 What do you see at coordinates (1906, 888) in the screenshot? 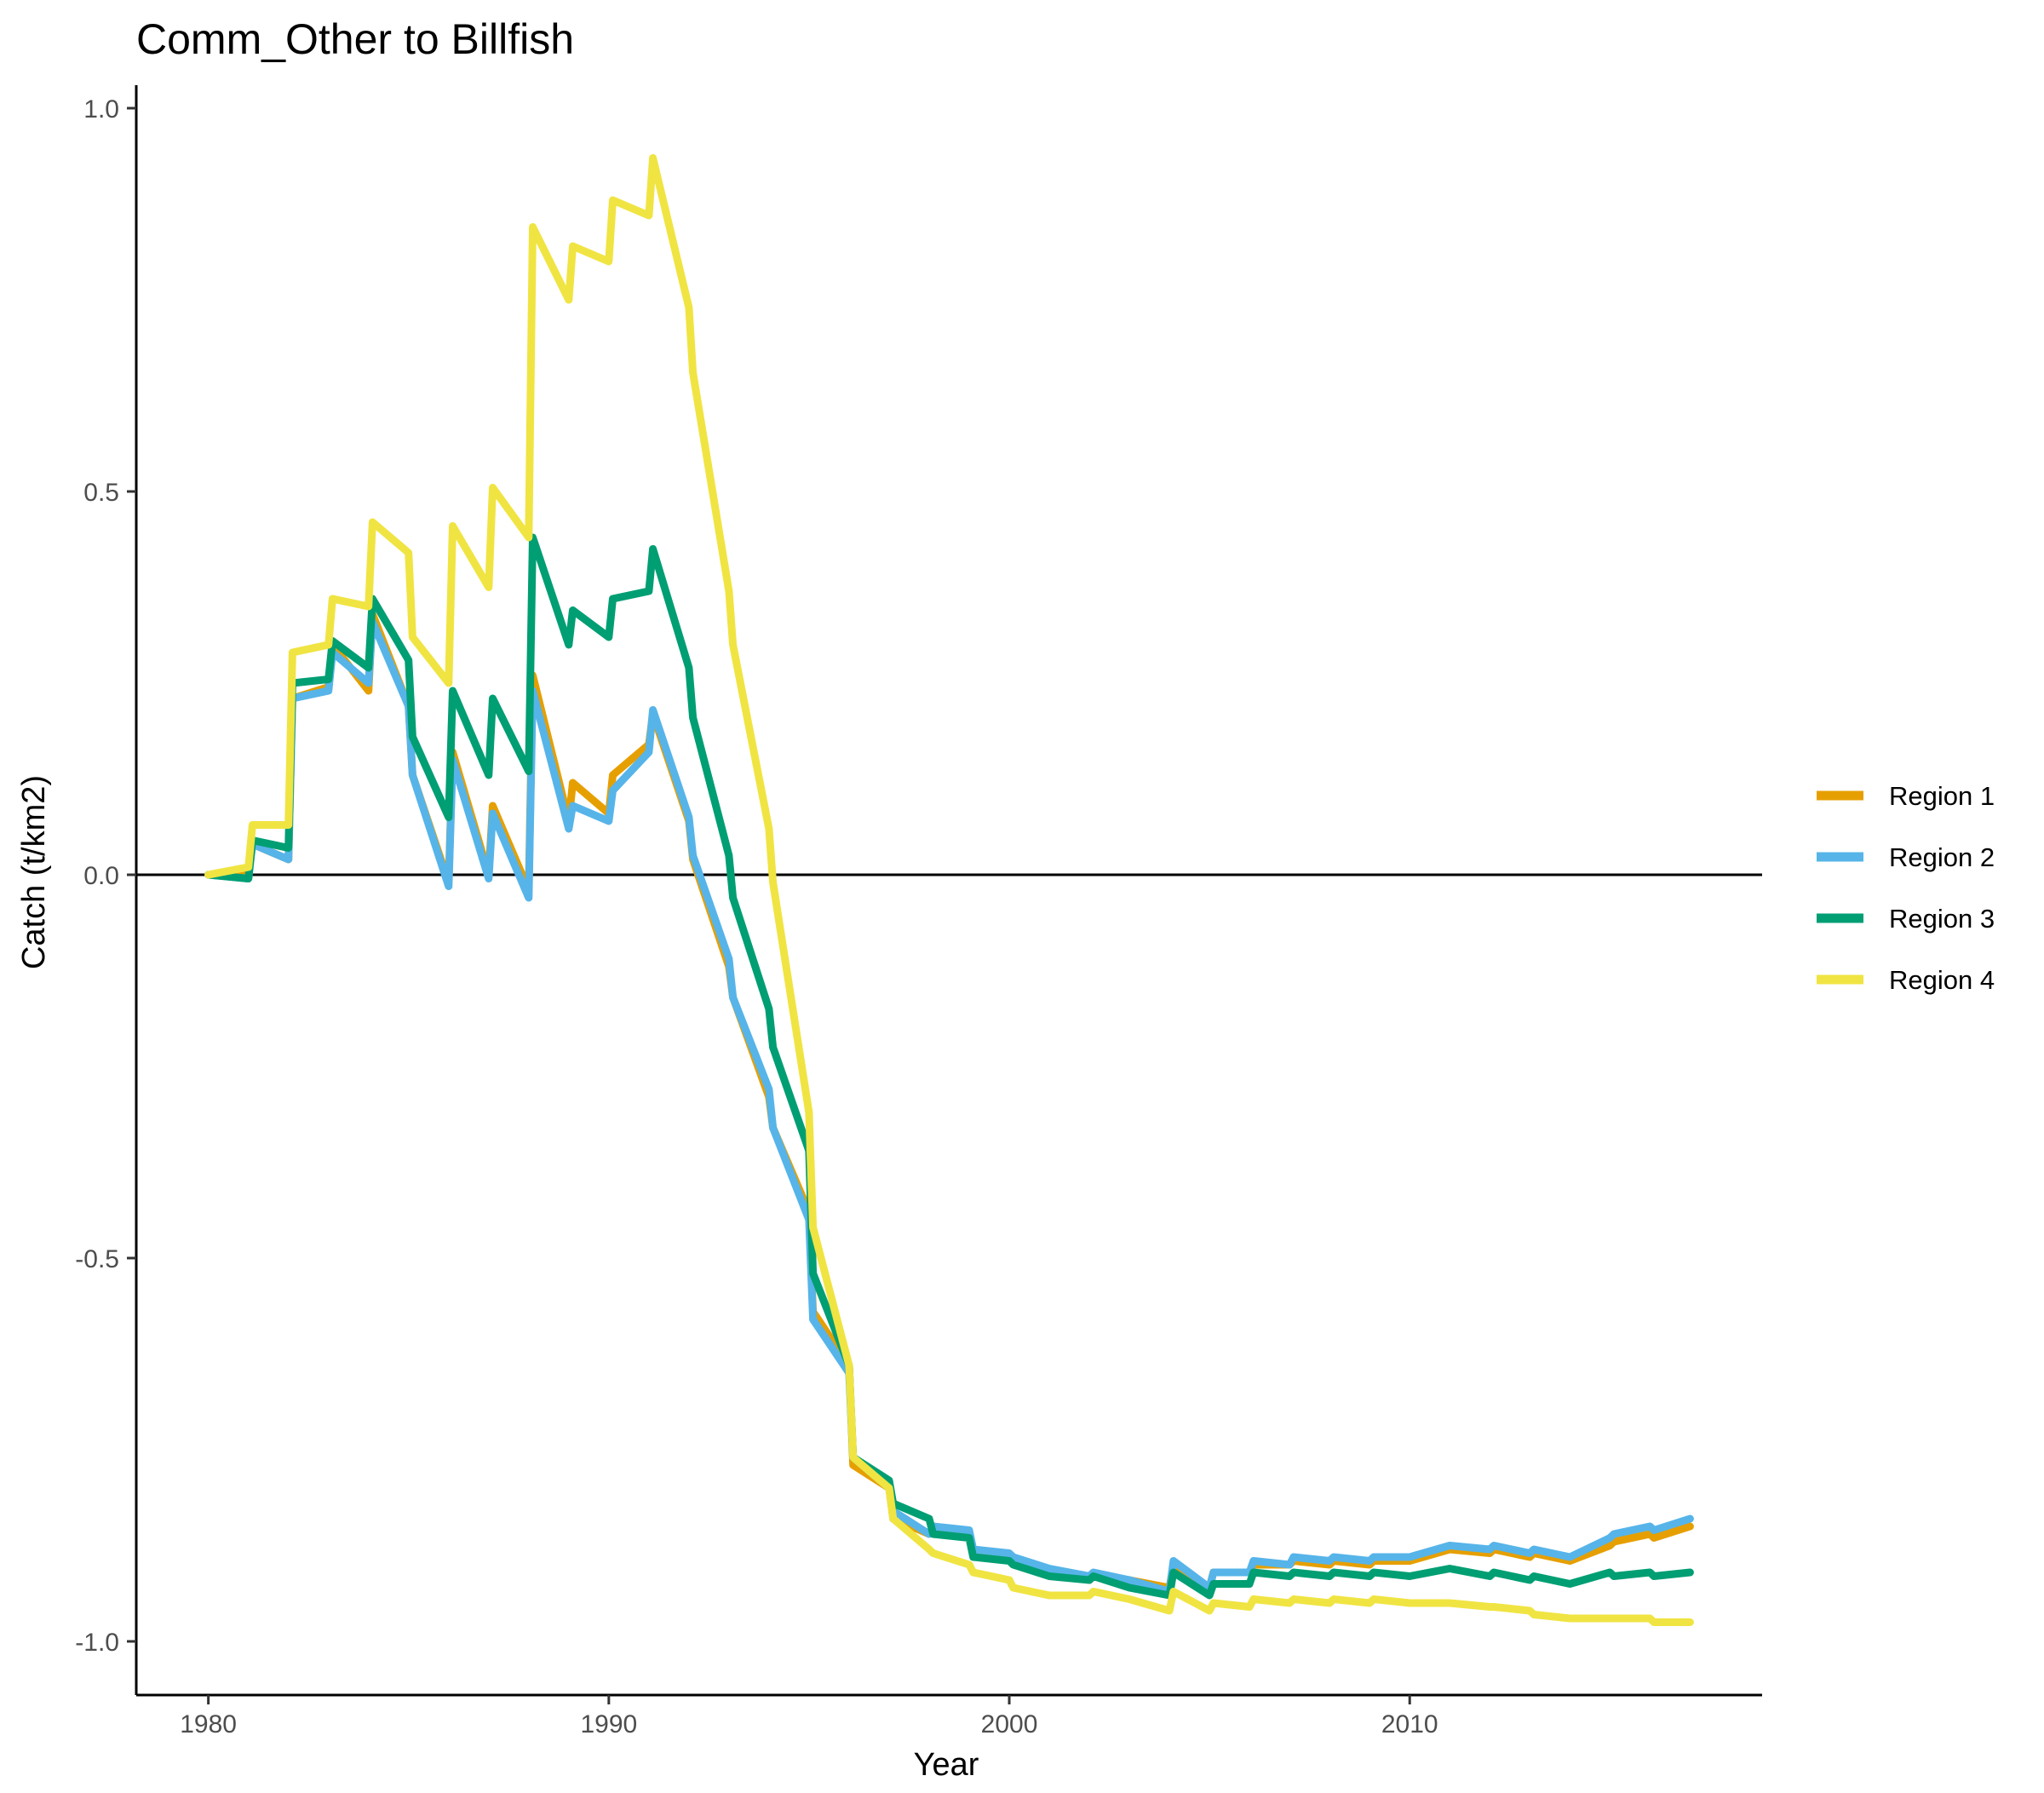
I see `legend: Region 1 Region 2 Region 3 Region 4` at bounding box center [1906, 888].